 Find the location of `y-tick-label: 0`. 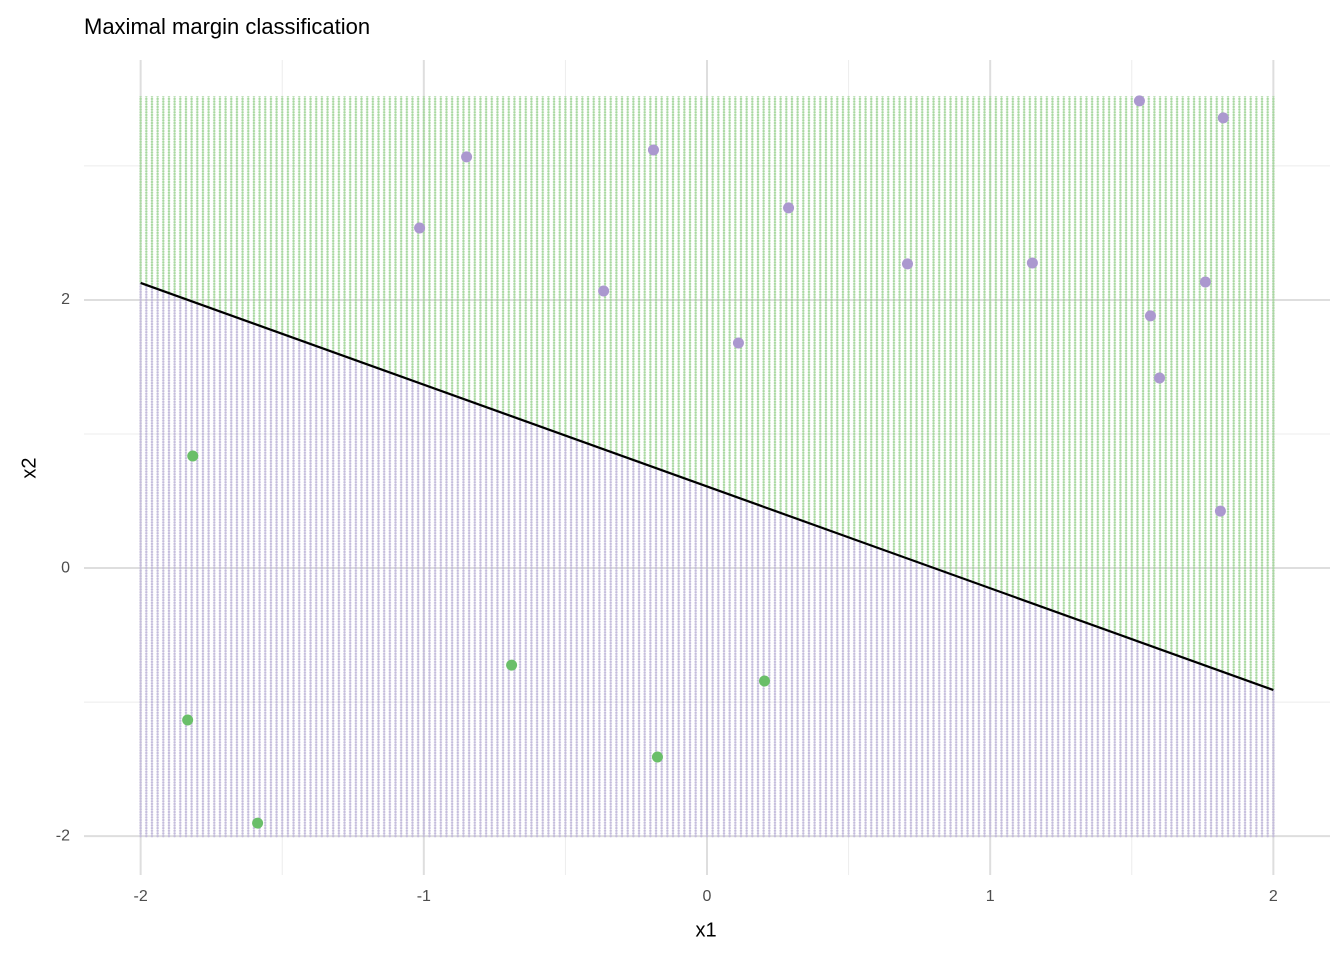

y-tick-label: 0 is located at coordinates (65, 567).